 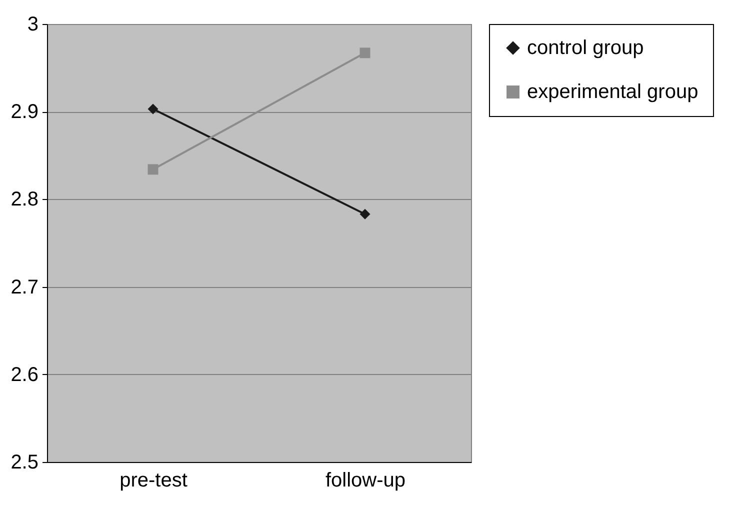 I want to click on legend-label: control group, so click(x=585, y=48).